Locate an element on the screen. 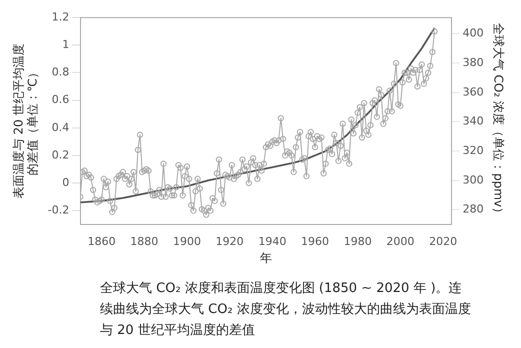 This screenshot has width=521, height=348. y2-tick-label: 380 is located at coordinates (473, 62).